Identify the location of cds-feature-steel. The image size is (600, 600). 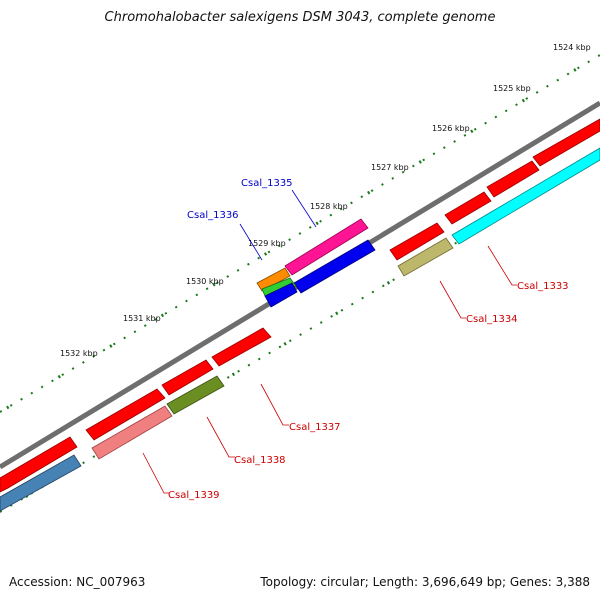
(41, 483).